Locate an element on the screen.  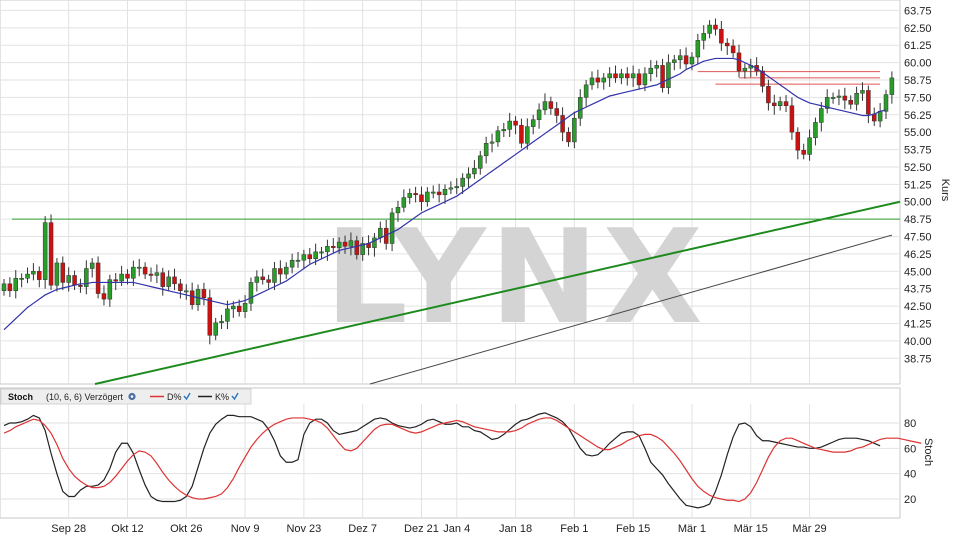
k-legend-label: K% is located at coordinates (222, 397).